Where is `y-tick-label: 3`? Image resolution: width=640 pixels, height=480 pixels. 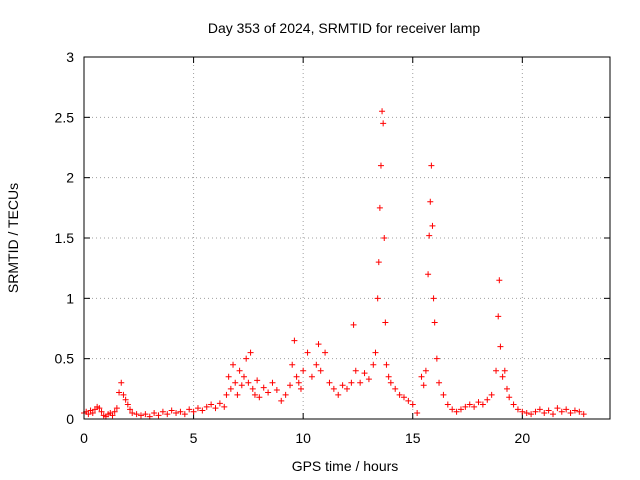 y-tick-label: 3 is located at coordinates (70, 57).